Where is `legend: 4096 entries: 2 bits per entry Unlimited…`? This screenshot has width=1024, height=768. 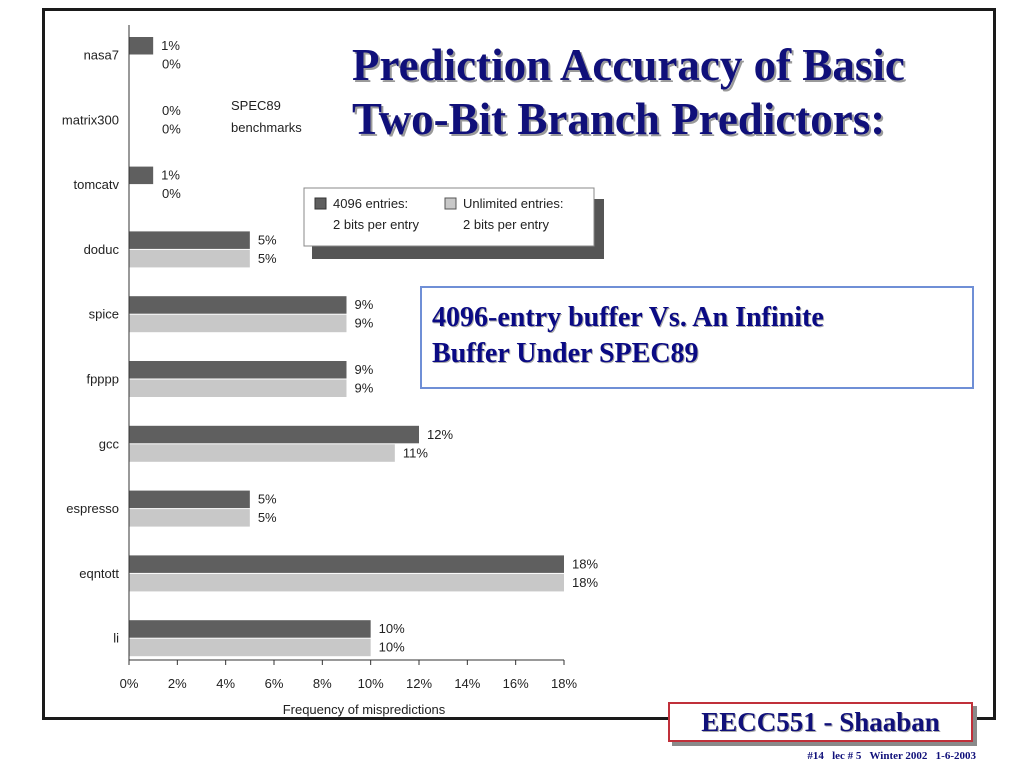 legend: 4096 entries: 2 bits per entry Unlimited… is located at coordinates (453, 223).